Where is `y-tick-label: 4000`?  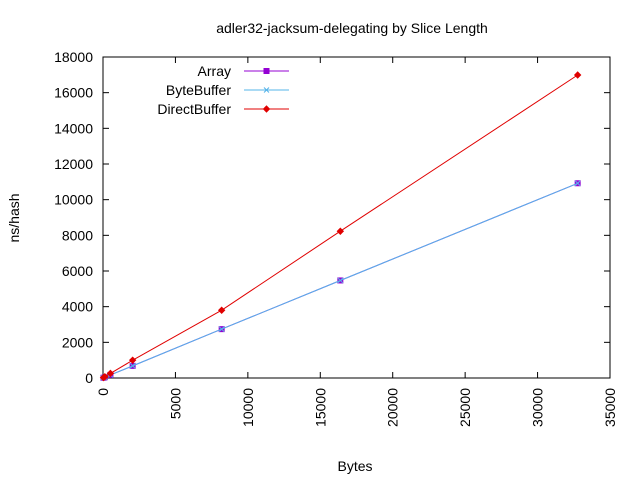
y-tick-label: 4000 is located at coordinates (77, 307).